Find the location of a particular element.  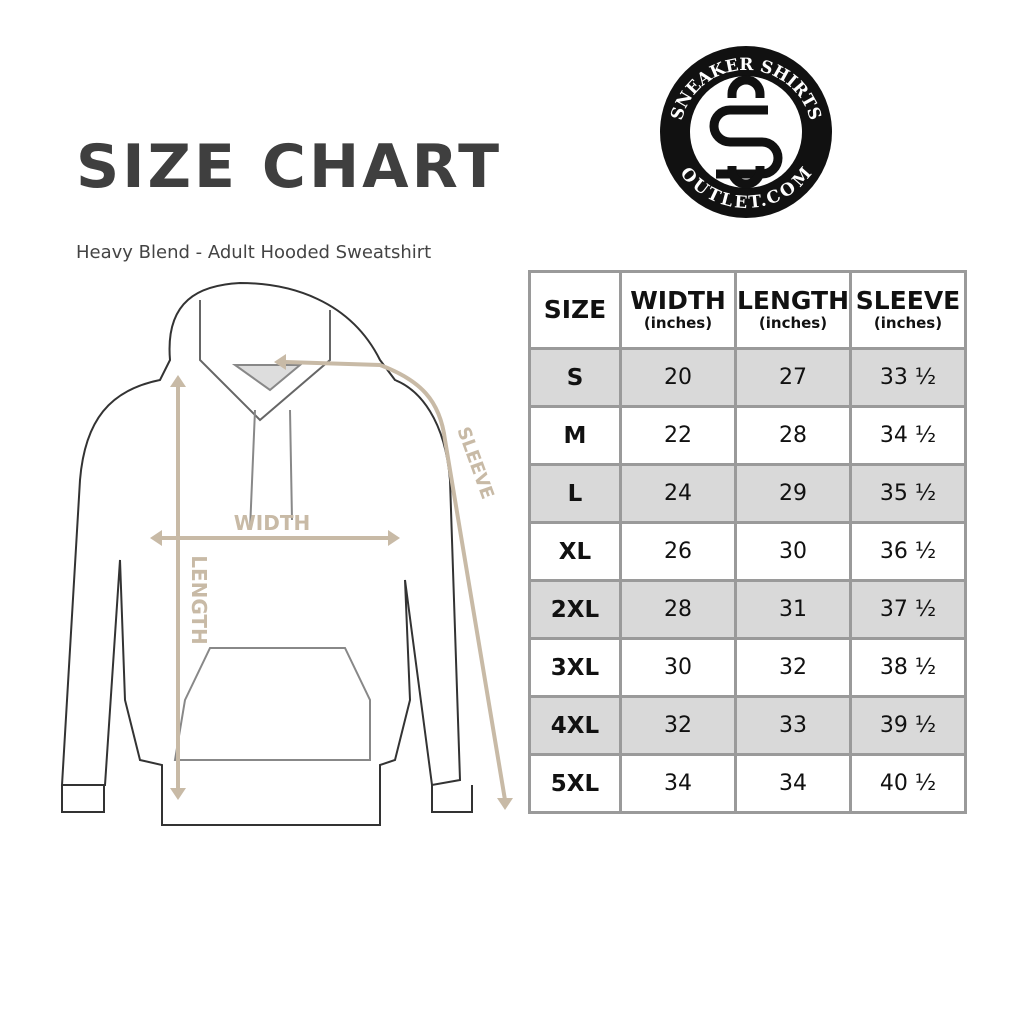

size-cell: 3XL is located at coordinates (575, 667).